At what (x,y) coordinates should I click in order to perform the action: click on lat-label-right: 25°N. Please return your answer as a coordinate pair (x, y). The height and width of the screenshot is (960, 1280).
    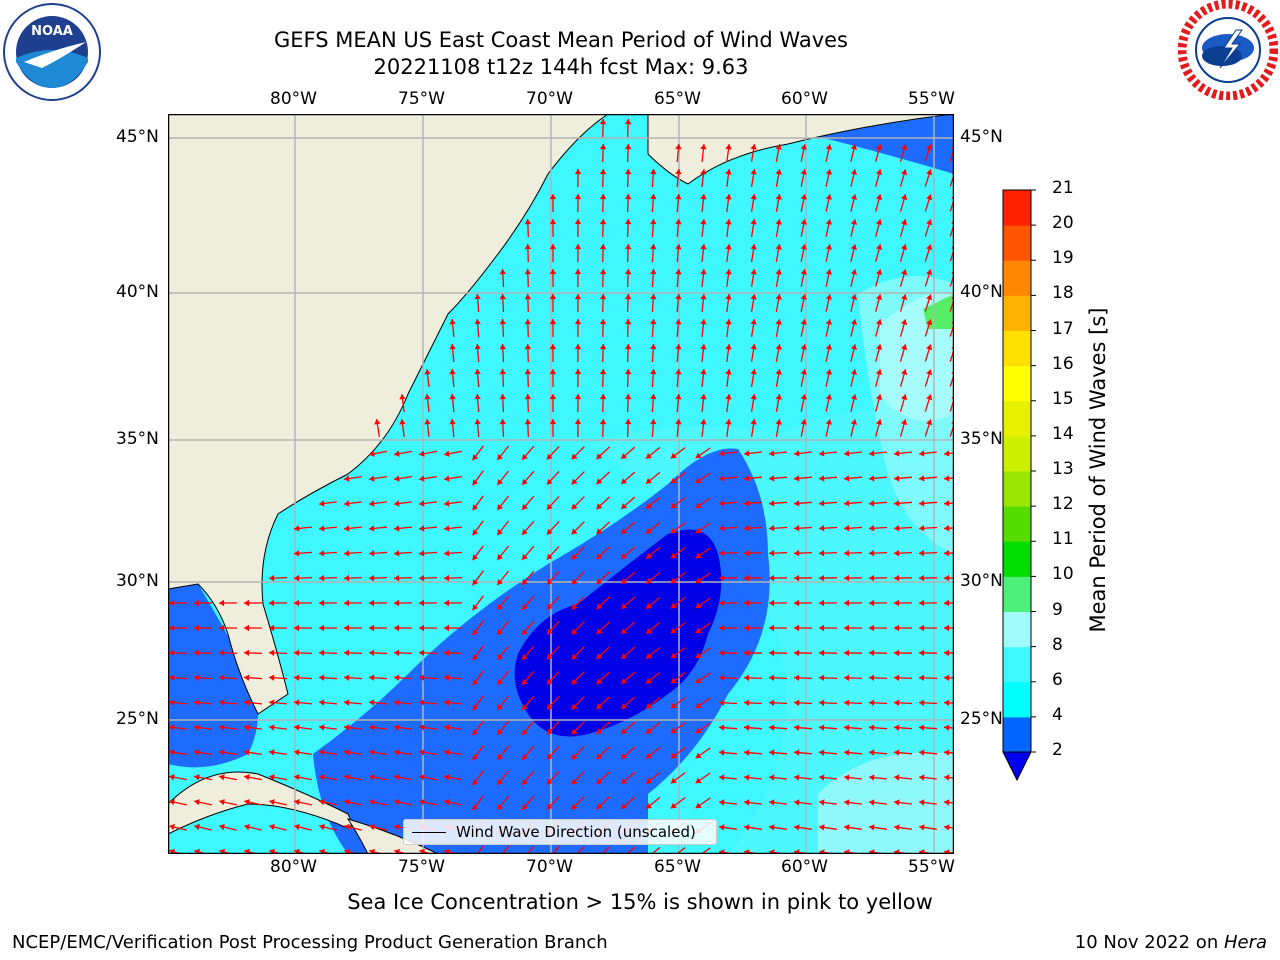
    Looking at the image, I should click on (981, 719).